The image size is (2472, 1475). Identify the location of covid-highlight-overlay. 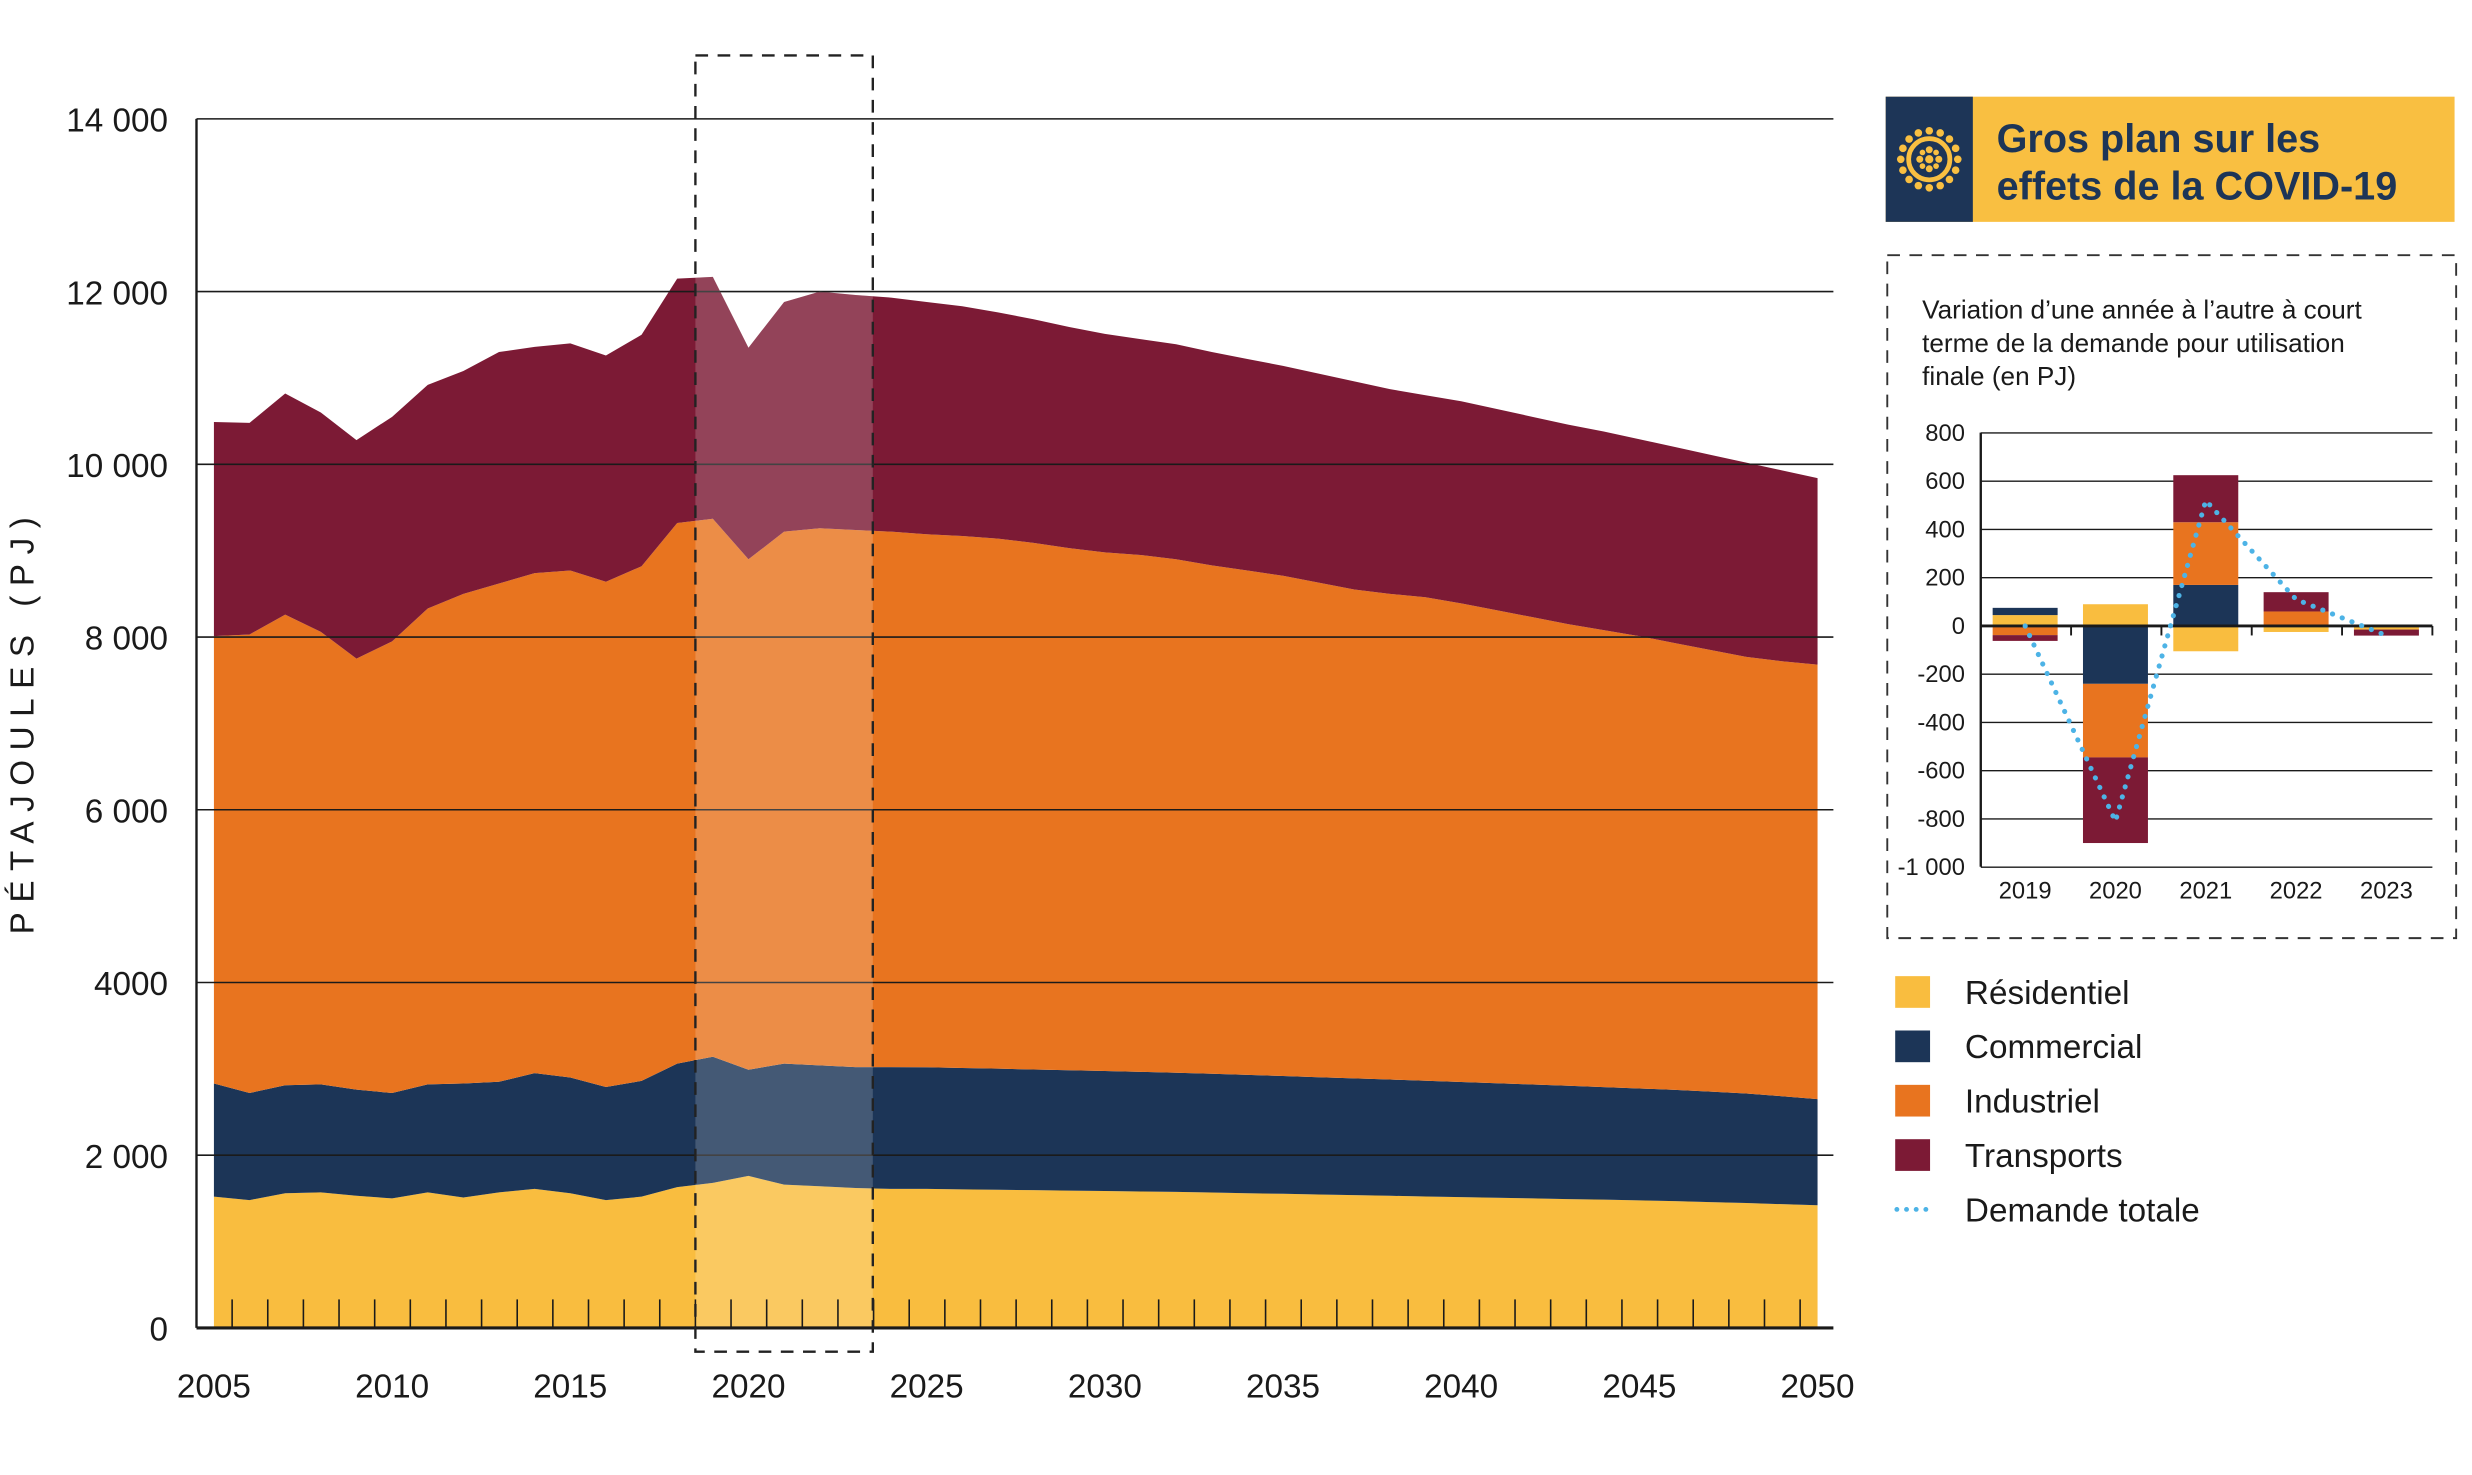
(784, 802).